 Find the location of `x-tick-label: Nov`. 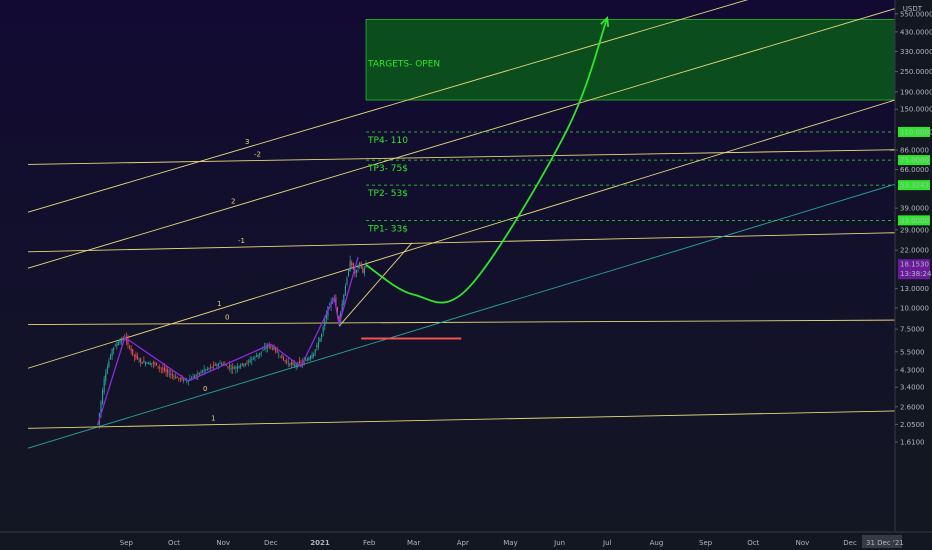

x-tick-label: Nov is located at coordinates (223, 543).